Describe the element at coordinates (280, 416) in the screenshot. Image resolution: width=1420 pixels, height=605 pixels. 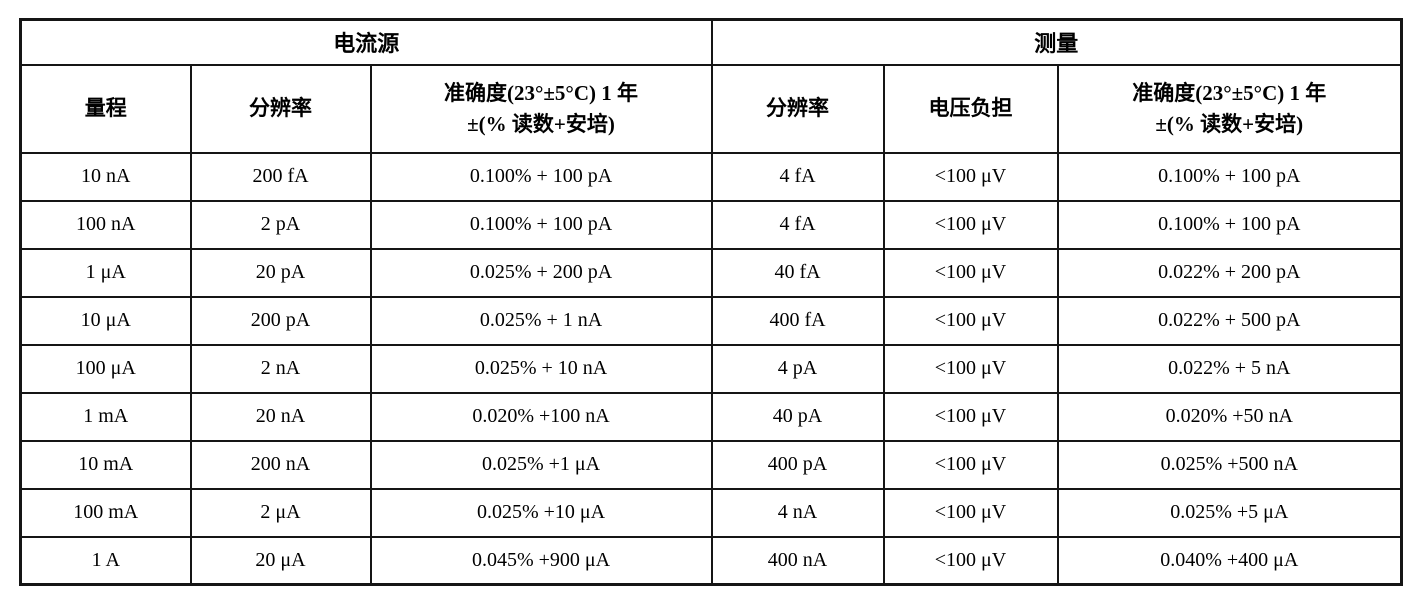
I see `cell-source-resolution: 20 nA` at that location.